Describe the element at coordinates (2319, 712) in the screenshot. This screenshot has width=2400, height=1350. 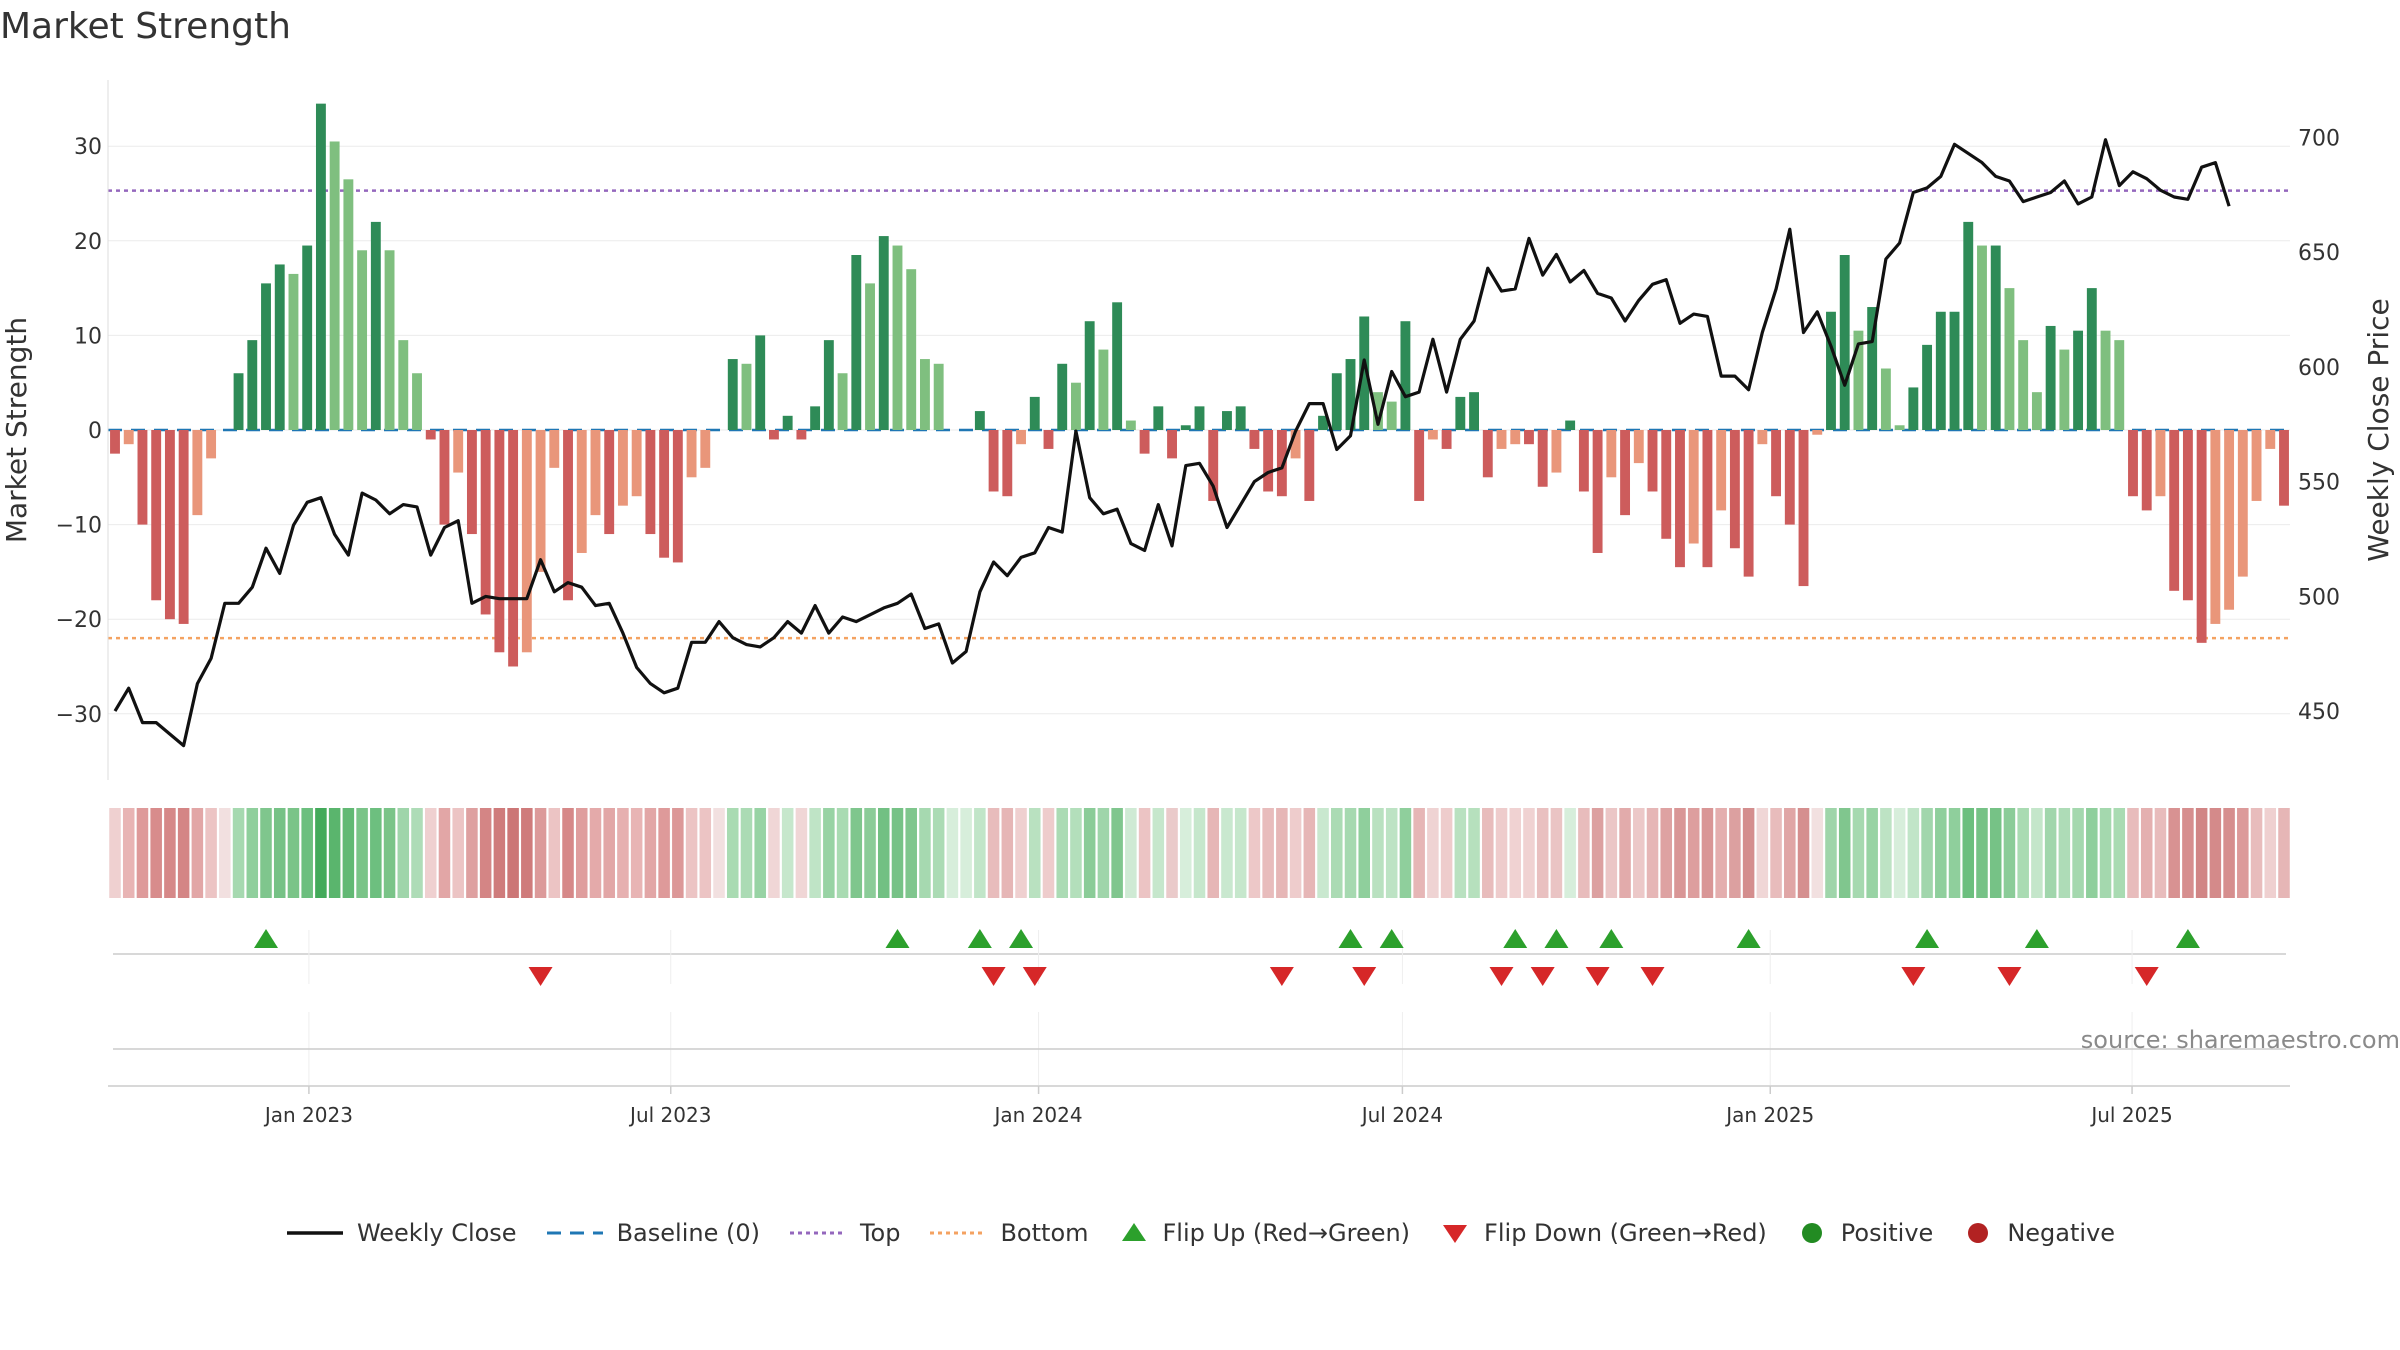
I see `y2-tick-label: 450` at that location.